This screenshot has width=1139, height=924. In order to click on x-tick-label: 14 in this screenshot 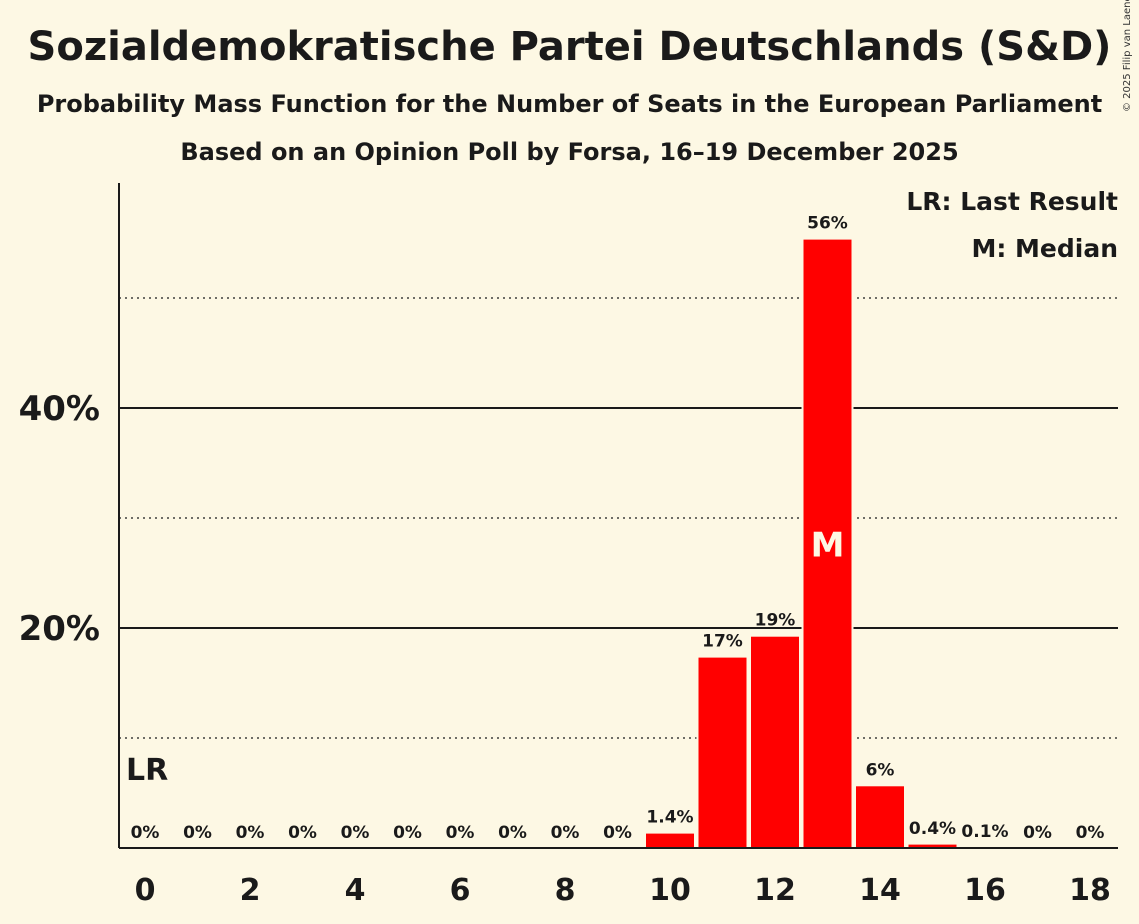, I will do `click(880, 890)`.